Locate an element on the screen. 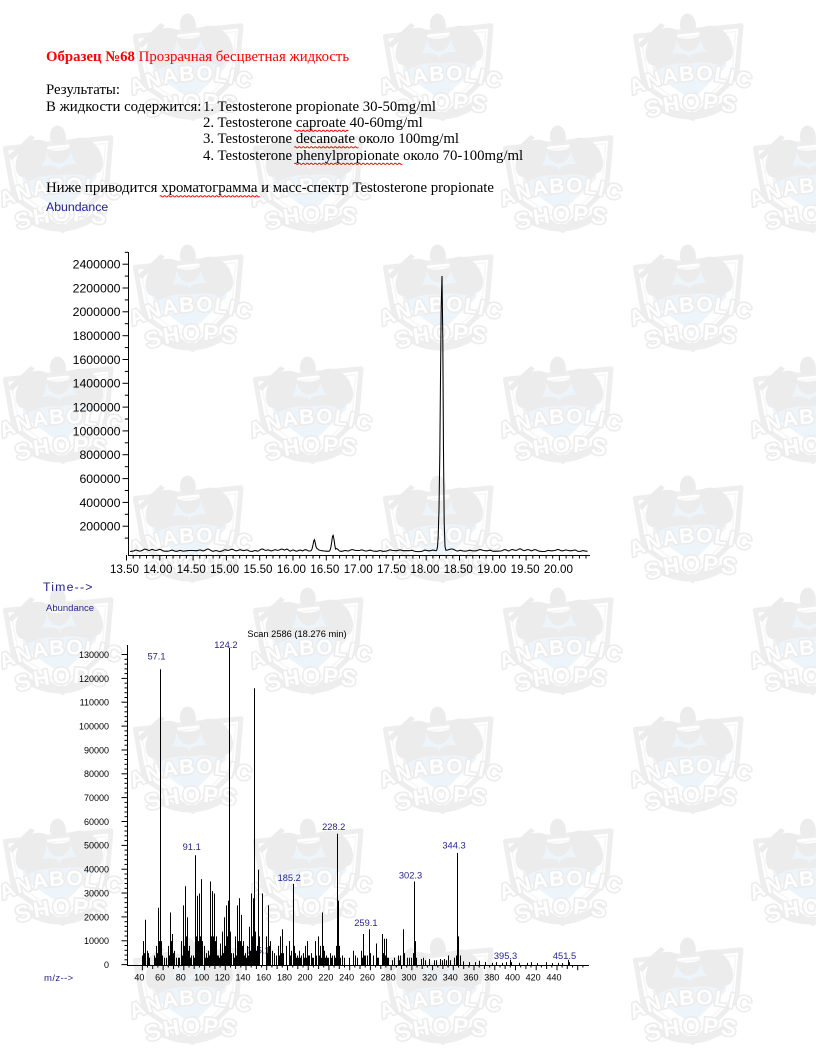 The width and height of the screenshot is (816, 1055). svg-text: 420 is located at coordinates (533, 977).